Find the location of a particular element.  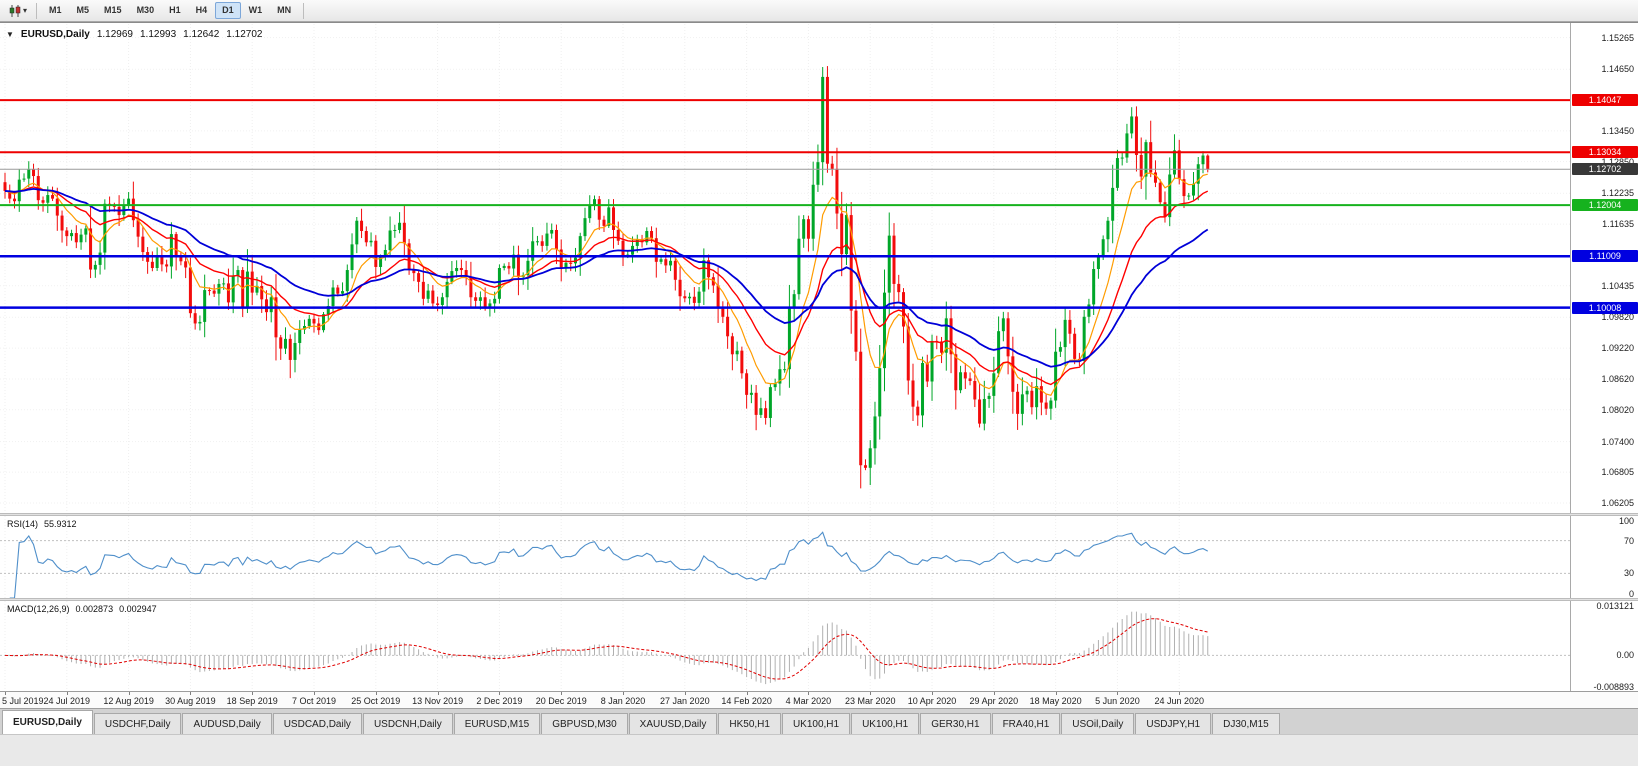

date-label: 8 Jan 2020 is located at coordinates (623, 701).